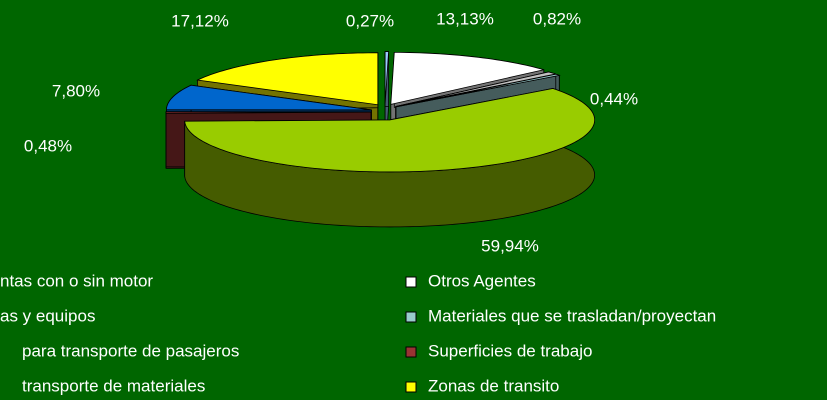 Image resolution: width=827 pixels, height=400 pixels. What do you see at coordinates (510, 350) in the screenshot?
I see `legend-label: Superficies de trabajo` at bounding box center [510, 350].